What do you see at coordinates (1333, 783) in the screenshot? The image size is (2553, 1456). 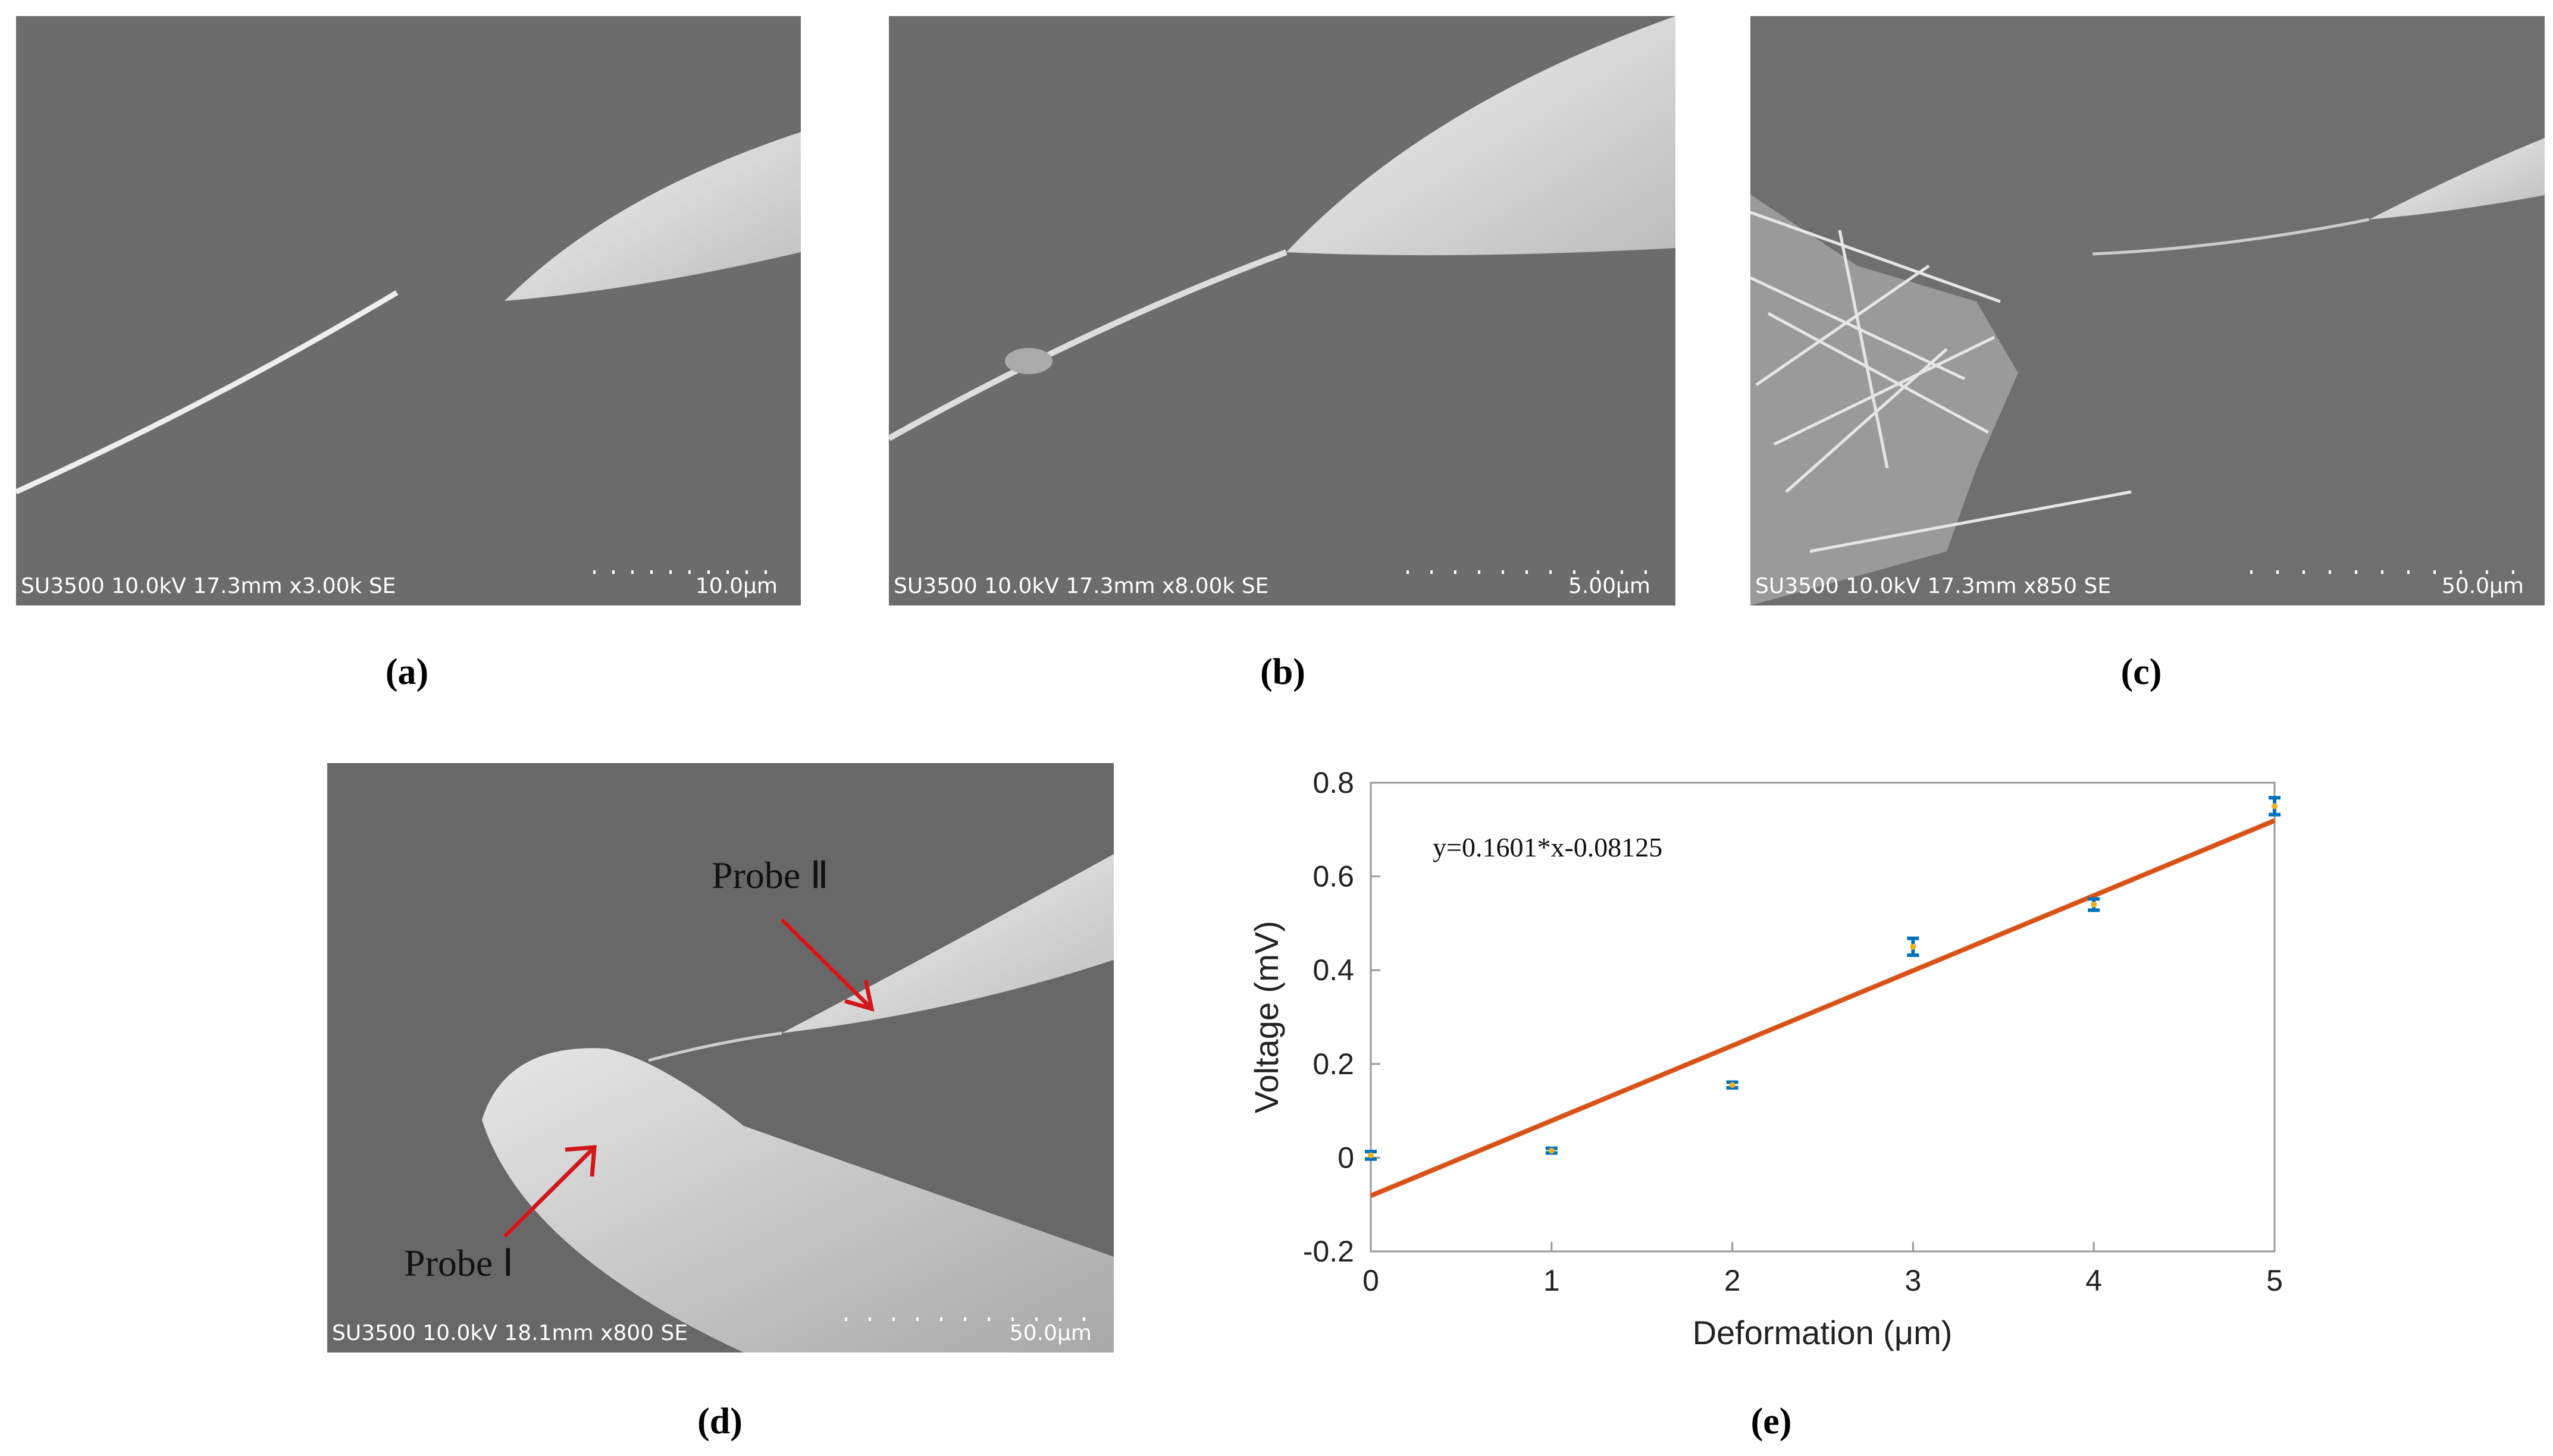 I see `y-tick-label: 0.8` at bounding box center [1333, 783].